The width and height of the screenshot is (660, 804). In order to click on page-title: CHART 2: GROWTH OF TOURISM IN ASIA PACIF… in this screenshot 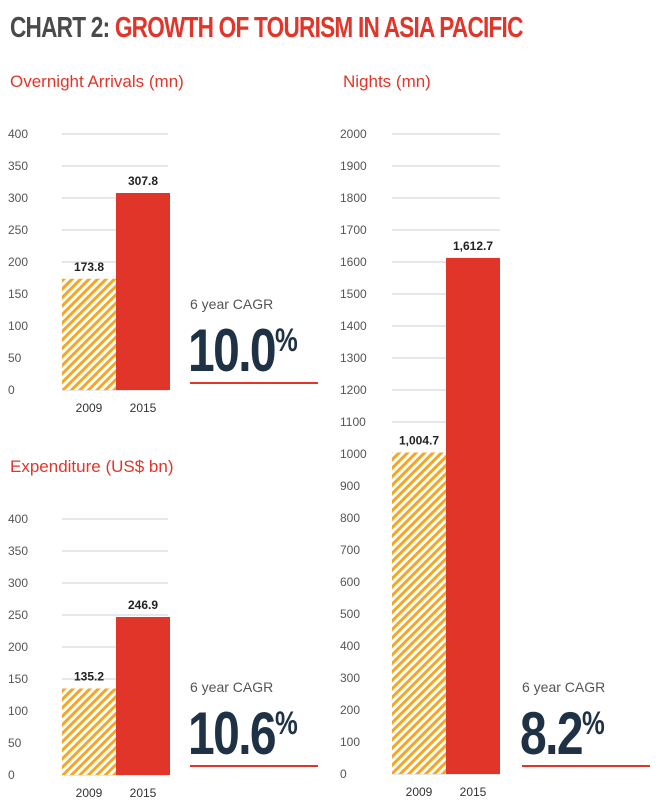, I will do `click(266, 30)`.